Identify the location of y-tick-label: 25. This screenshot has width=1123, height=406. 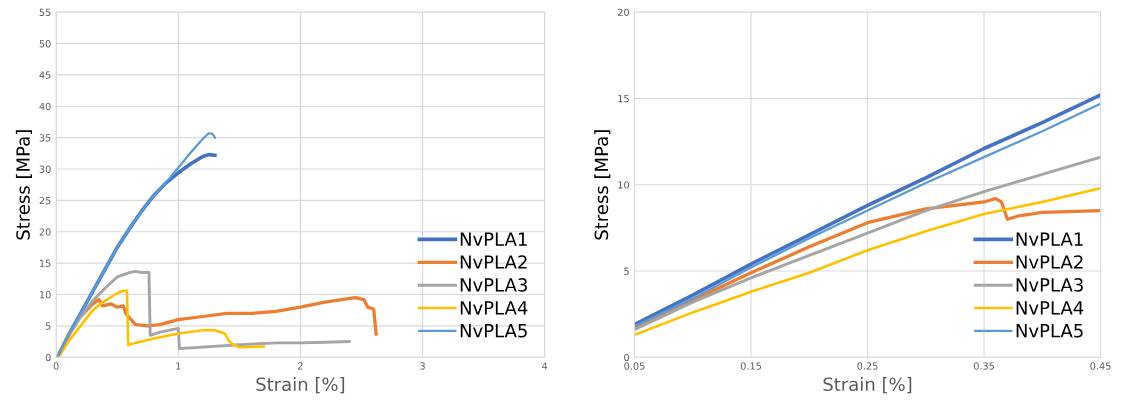
(45, 200).